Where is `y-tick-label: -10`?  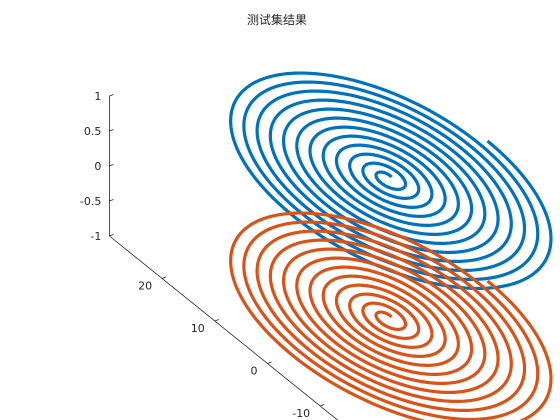 y-tick-label: -10 is located at coordinates (301, 413).